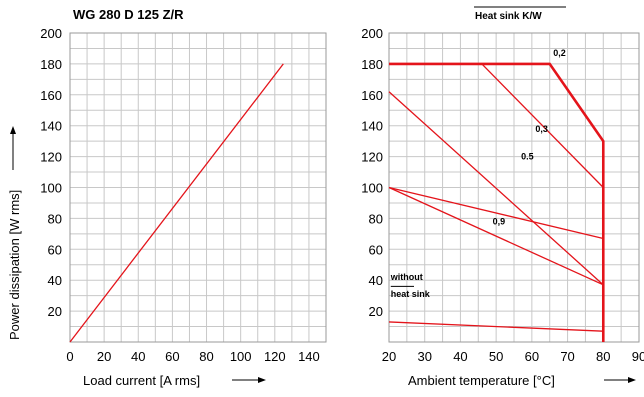 The width and height of the screenshot is (644, 397). I want to click on y-axis-label: Power dissipation [W rms], so click(14, 265).